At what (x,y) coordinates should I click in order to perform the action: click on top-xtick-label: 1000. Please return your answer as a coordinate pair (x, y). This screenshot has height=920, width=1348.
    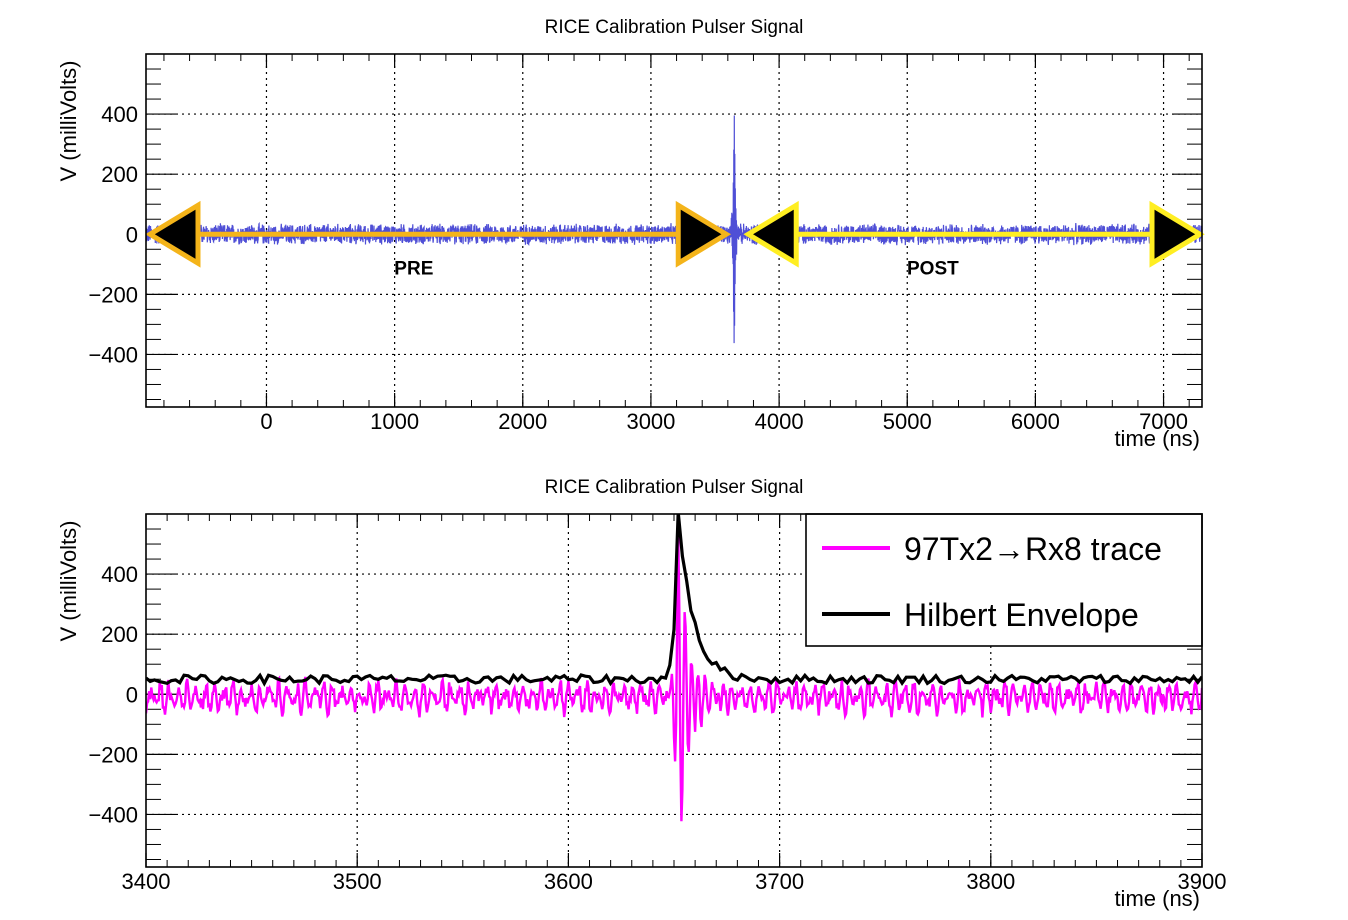
    Looking at the image, I should click on (394, 421).